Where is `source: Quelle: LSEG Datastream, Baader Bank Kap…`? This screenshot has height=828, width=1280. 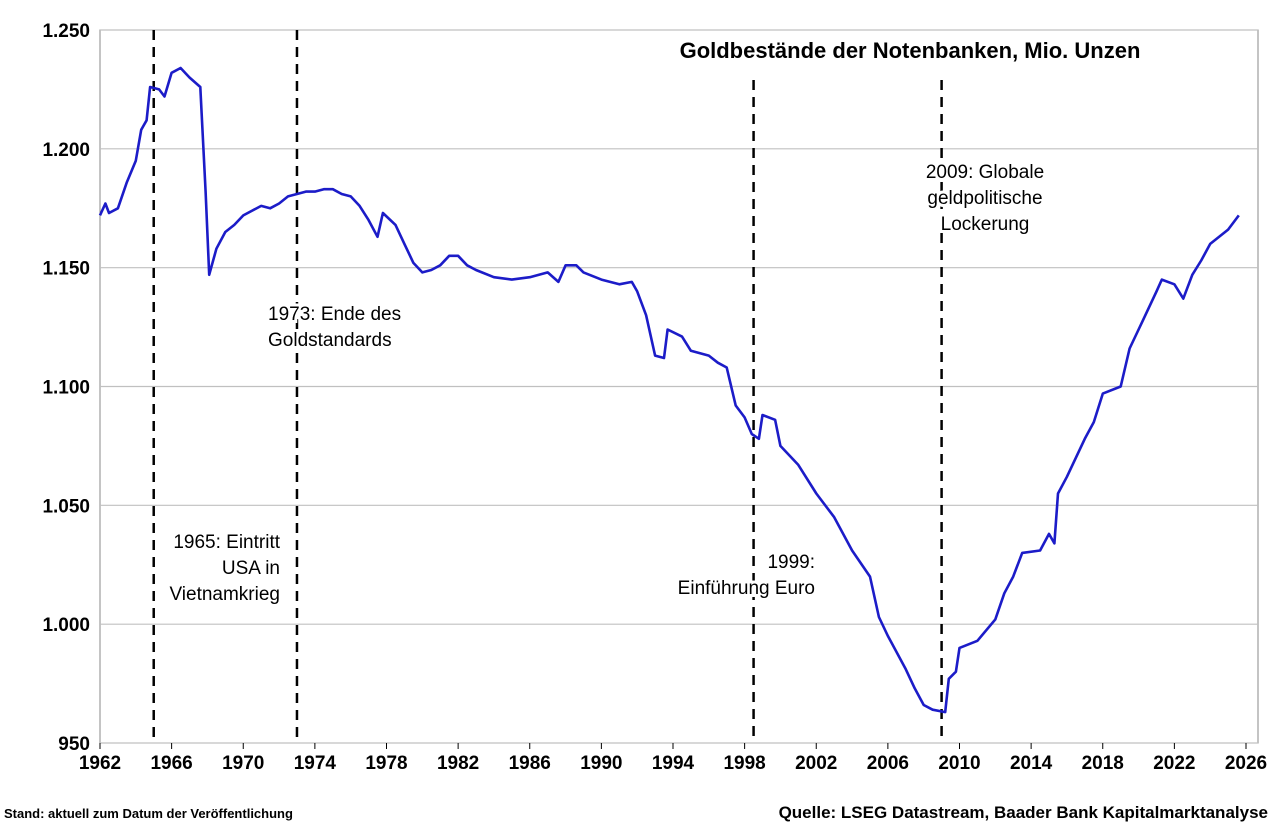
source: Quelle: LSEG Datastream, Baader Bank Kap… is located at coordinates (1023, 812).